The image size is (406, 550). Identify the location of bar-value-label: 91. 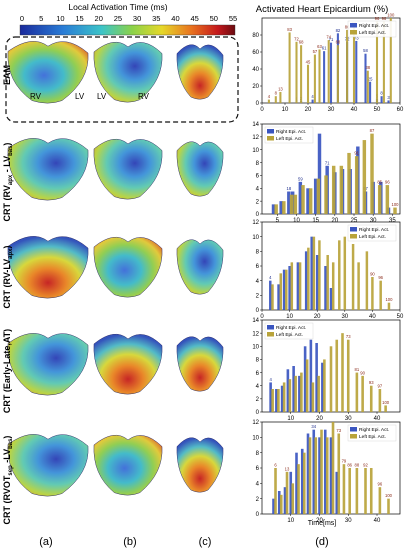
(356, 153).